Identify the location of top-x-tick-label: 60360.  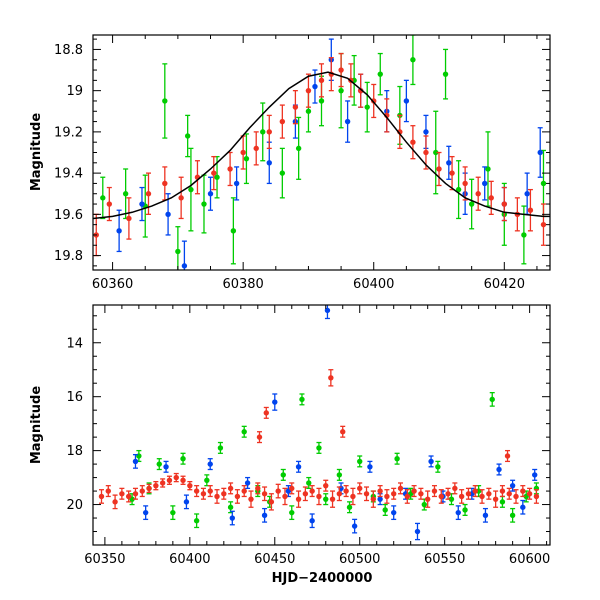
(112, 284).